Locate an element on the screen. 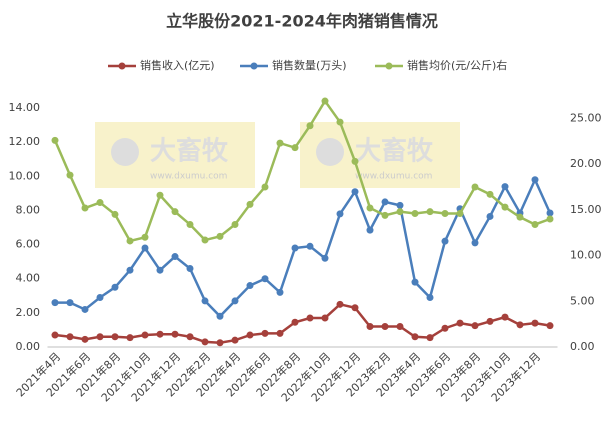 The width and height of the screenshot is (605, 422). legend-label: 销售均价(元/公斤)右 is located at coordinates (457, 65).